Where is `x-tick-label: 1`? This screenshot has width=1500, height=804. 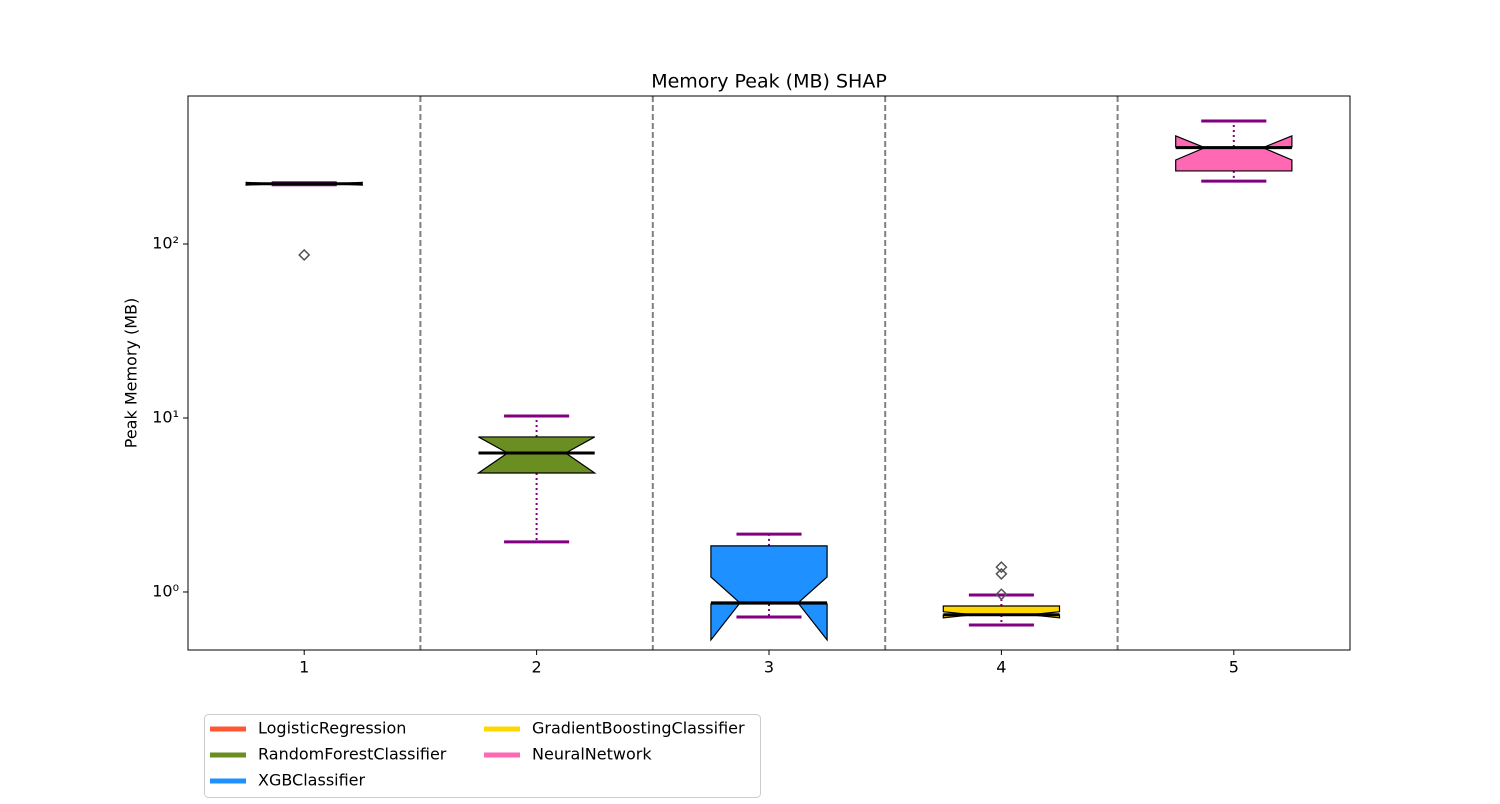
x-tick-label: 1 is located at coordinates (304, 667).